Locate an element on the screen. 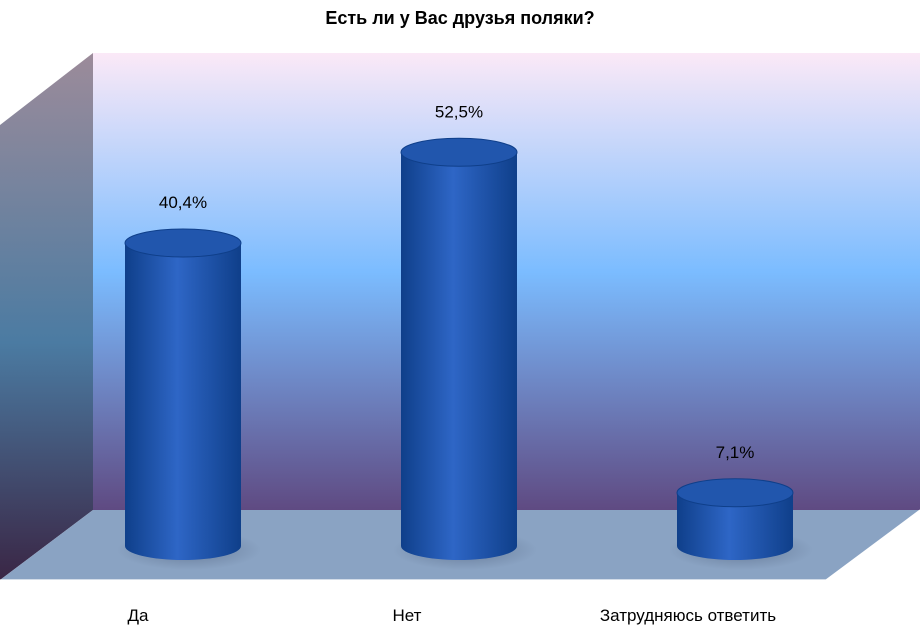 This screenshot has height=627, width=920. floor-edge-right is located at coordinates (872, 545).